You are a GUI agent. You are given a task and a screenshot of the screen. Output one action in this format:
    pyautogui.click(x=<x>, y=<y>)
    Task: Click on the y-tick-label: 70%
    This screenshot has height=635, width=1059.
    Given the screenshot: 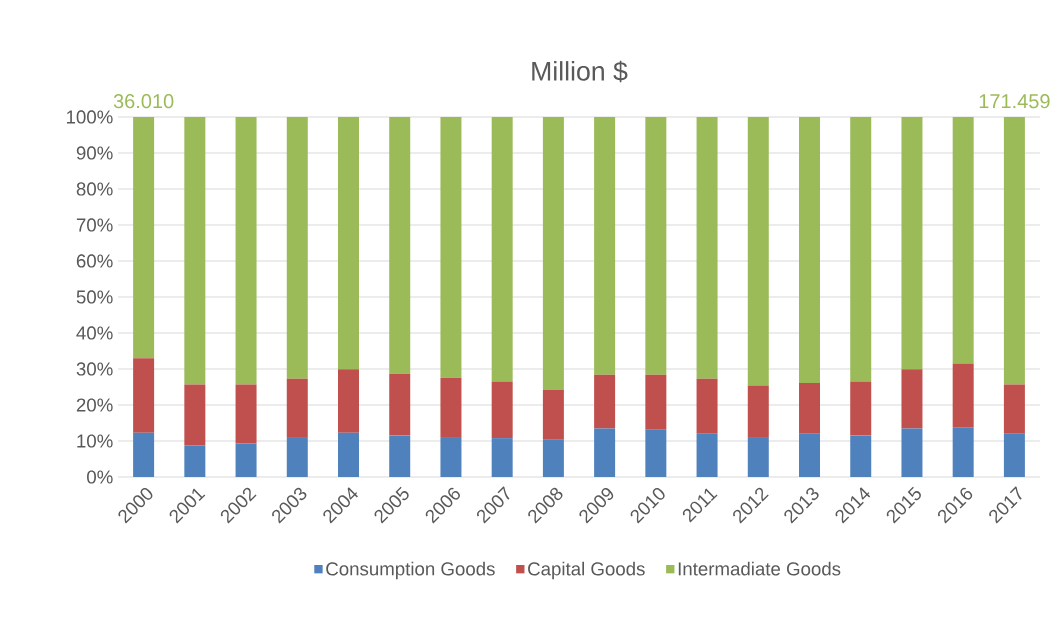 What is the action you would take?
    pyautogui.click(x=94, y=225)
    